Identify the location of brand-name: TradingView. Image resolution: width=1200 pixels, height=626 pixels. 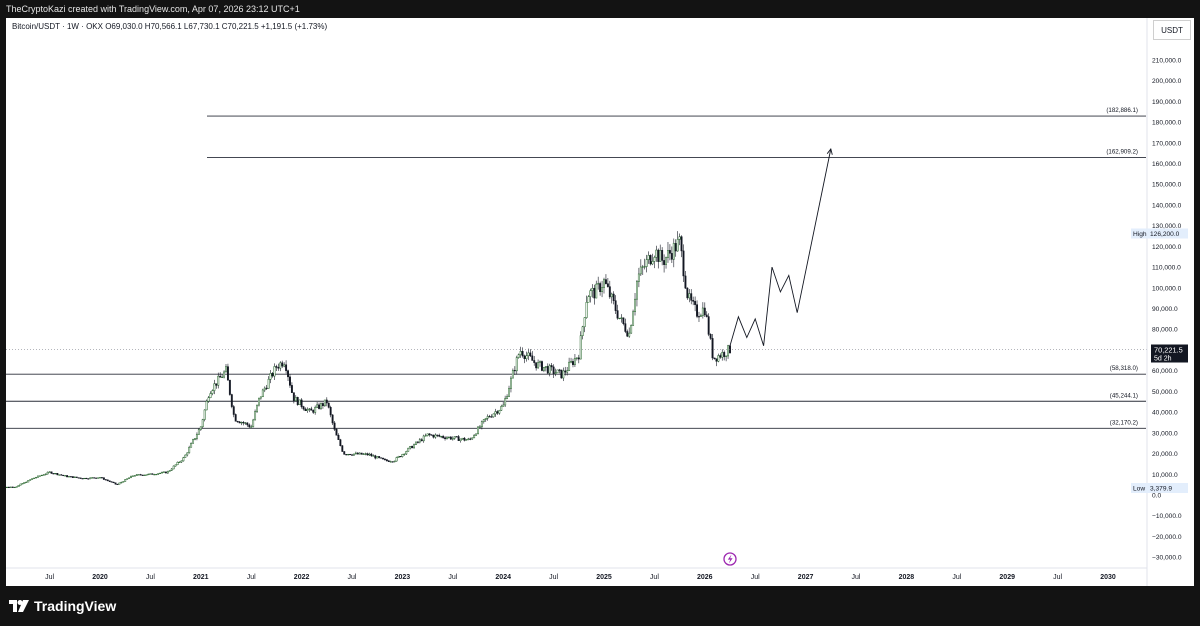
(75, 606).